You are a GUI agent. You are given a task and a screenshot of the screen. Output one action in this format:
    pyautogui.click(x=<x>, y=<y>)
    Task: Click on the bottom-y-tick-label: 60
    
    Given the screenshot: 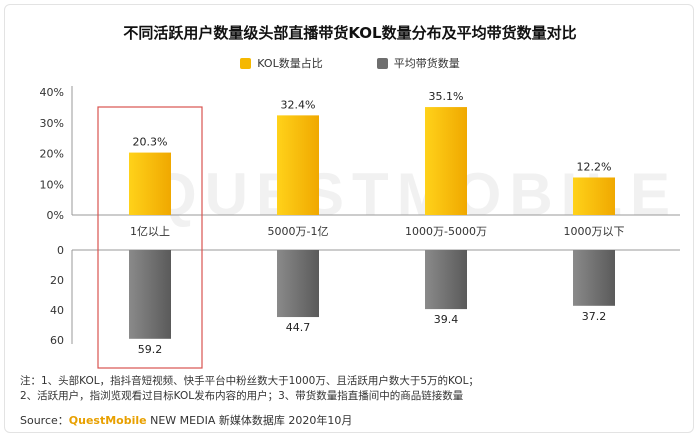 What is the action you would take?
    pyautogui.click(x=57, y=340)
    